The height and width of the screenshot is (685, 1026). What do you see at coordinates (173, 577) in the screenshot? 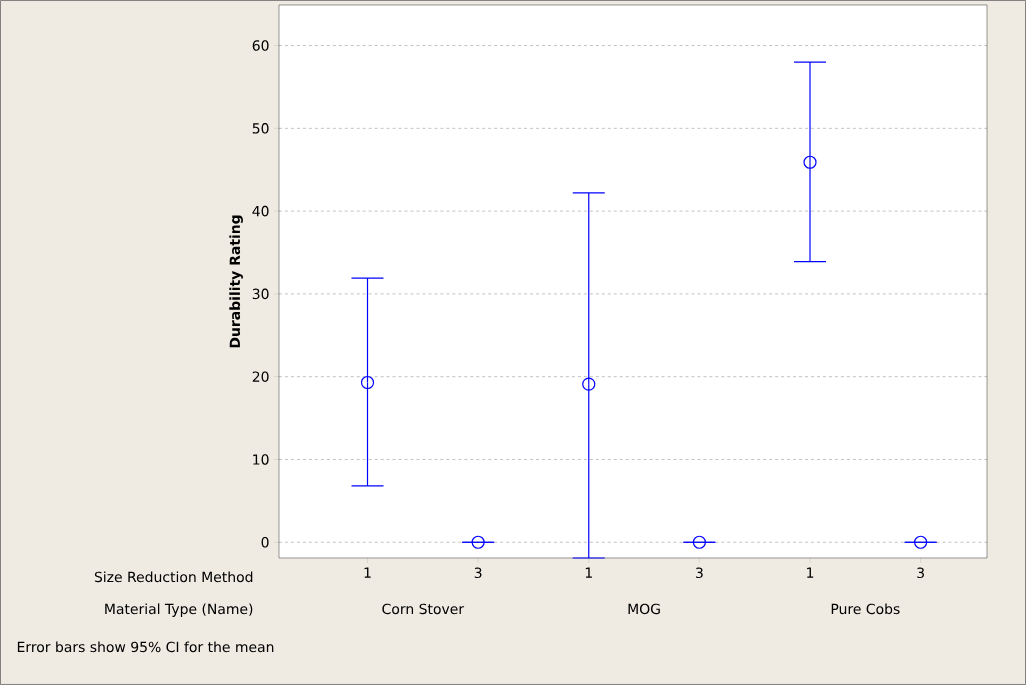
I see `text: Size Reduction Method` at bounding box center [173, 577].